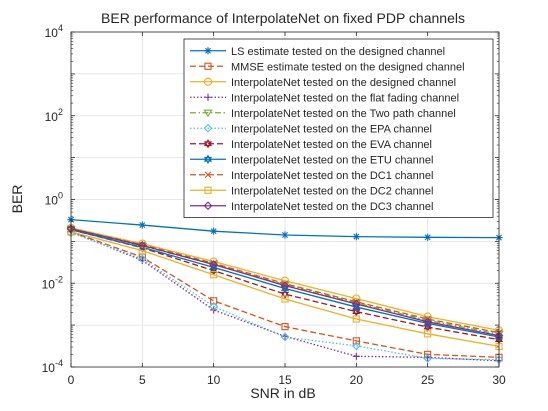  Describe the element at coordinates (54, 199) in the screenshot. I see `y-tick-label: 10⁰` at that location.